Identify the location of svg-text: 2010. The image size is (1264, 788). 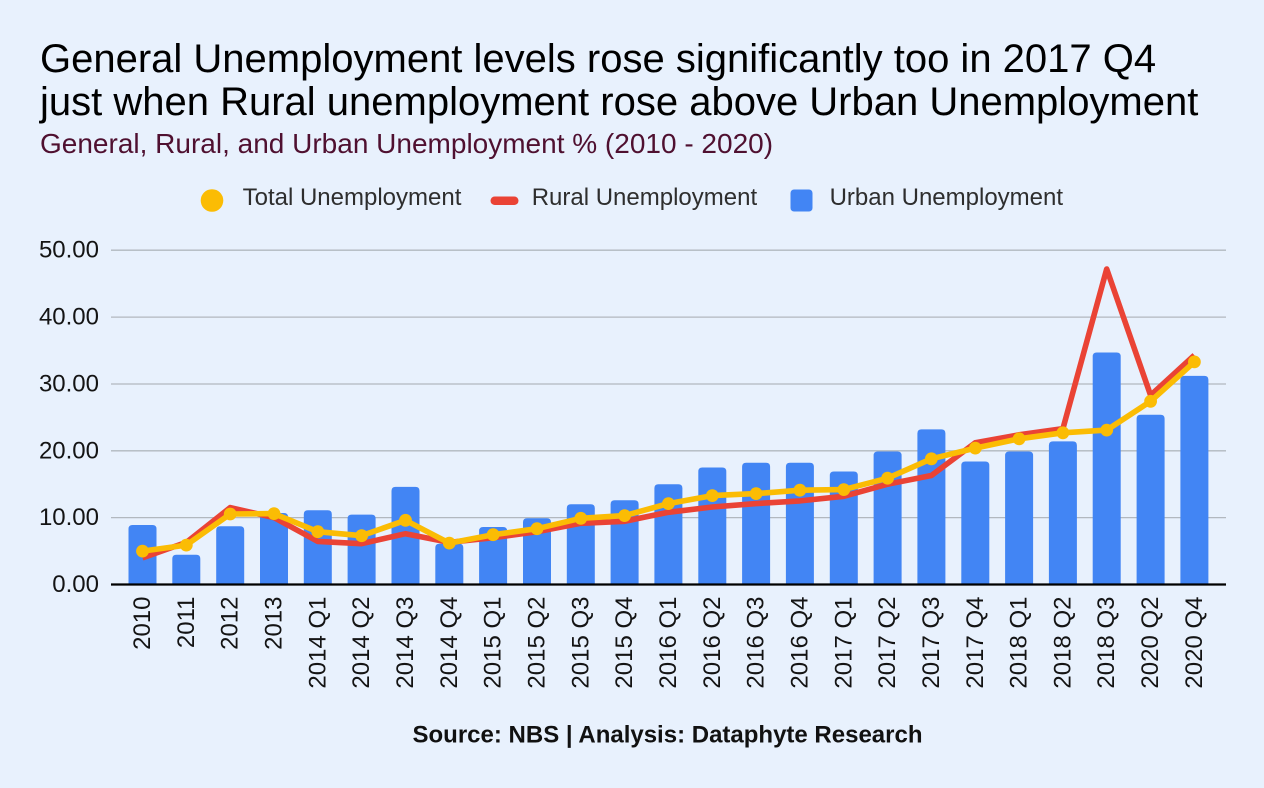
(142, 623).